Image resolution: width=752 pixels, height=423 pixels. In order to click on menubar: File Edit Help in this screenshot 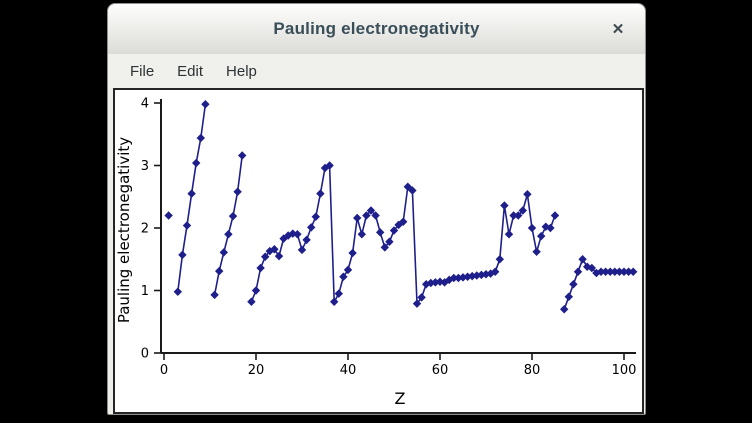, I will do `click(376, 71)`.